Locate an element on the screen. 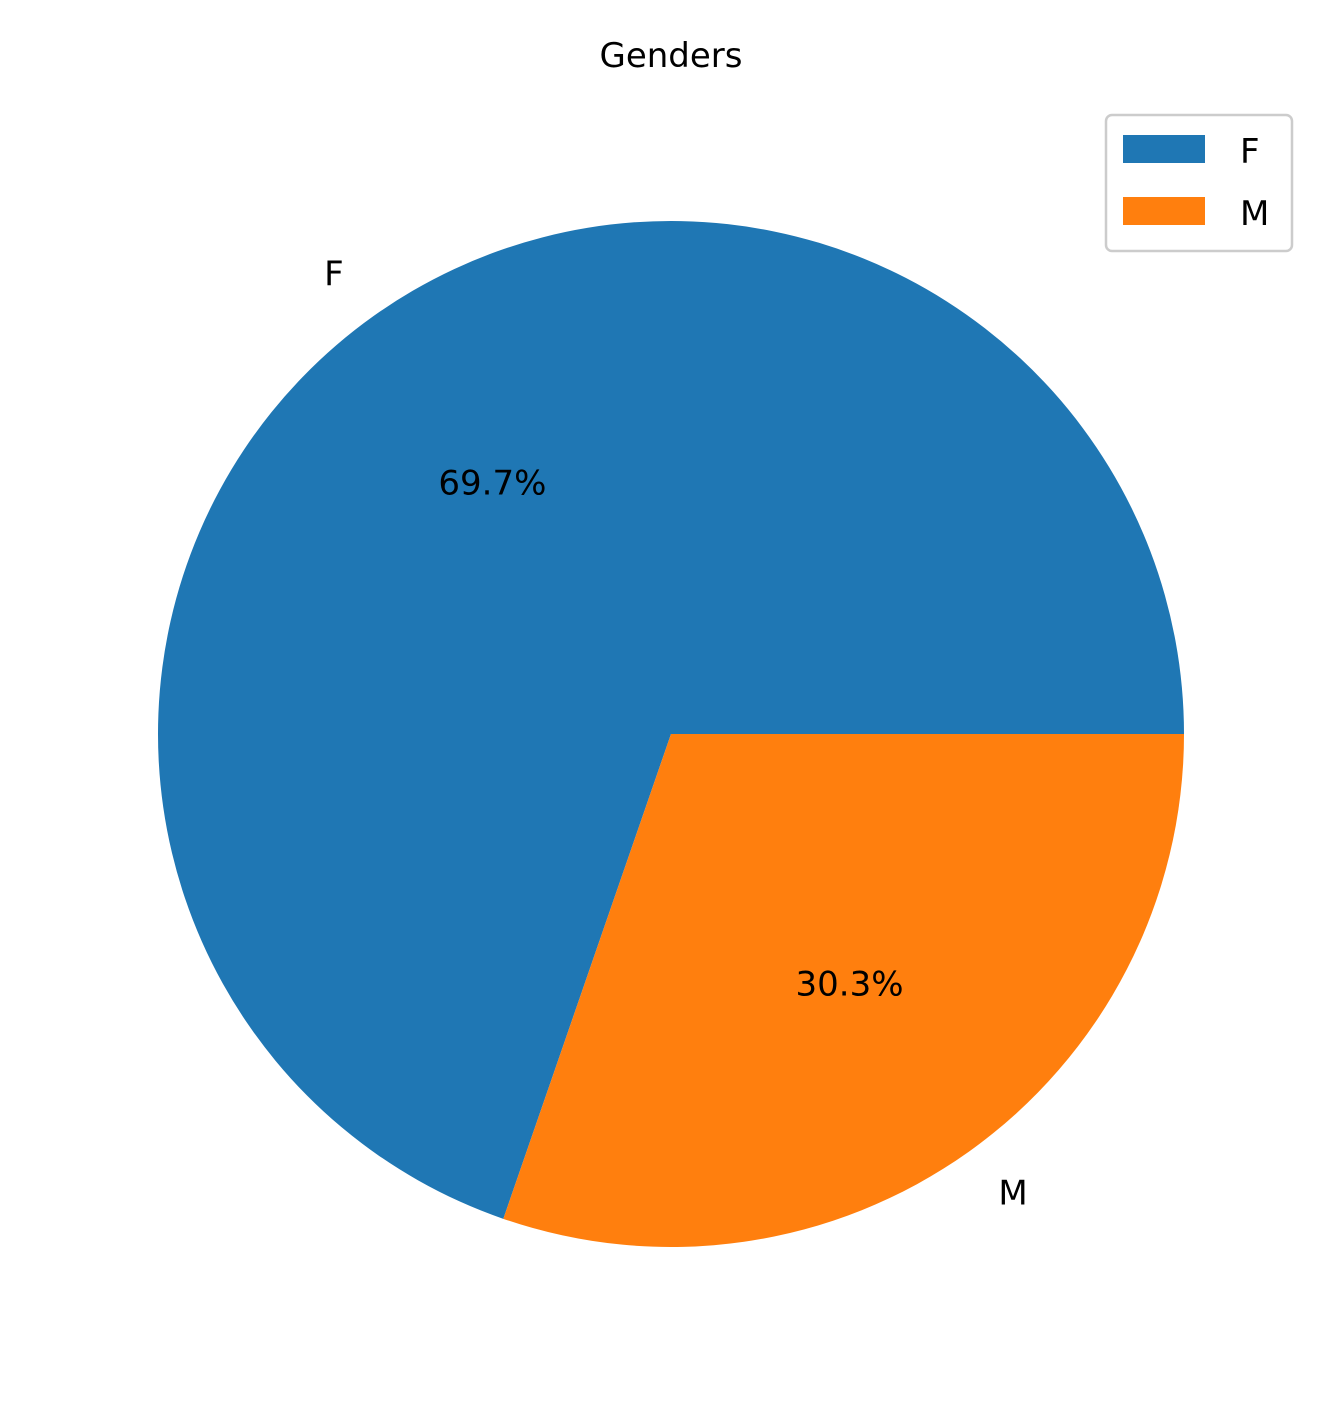 This screenshot has height=1406, width=1343. percent-label-f: 69.7% is located at coordinates (492, 483).